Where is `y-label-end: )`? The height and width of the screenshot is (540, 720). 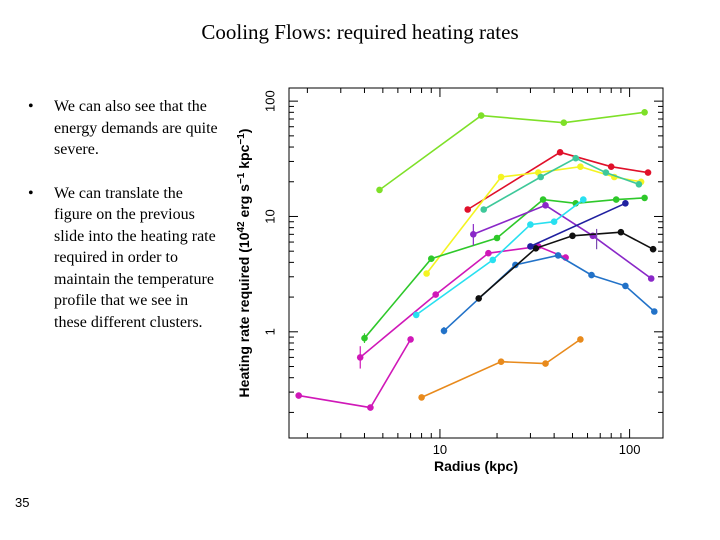 y-label-end: ) is located at coordinates (244, 131).